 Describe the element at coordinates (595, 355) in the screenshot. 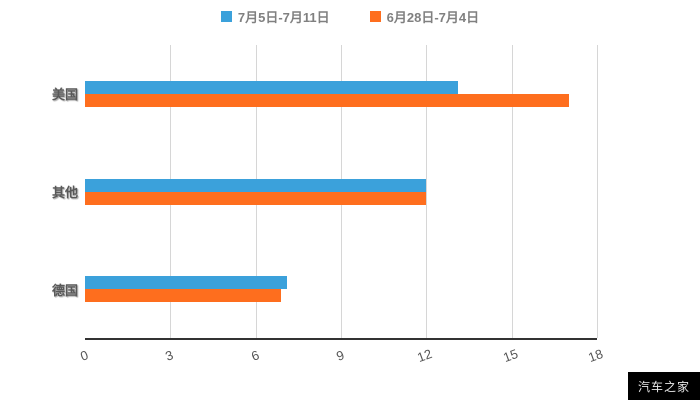

I see `x-axis-tick-label: 18` at that location.